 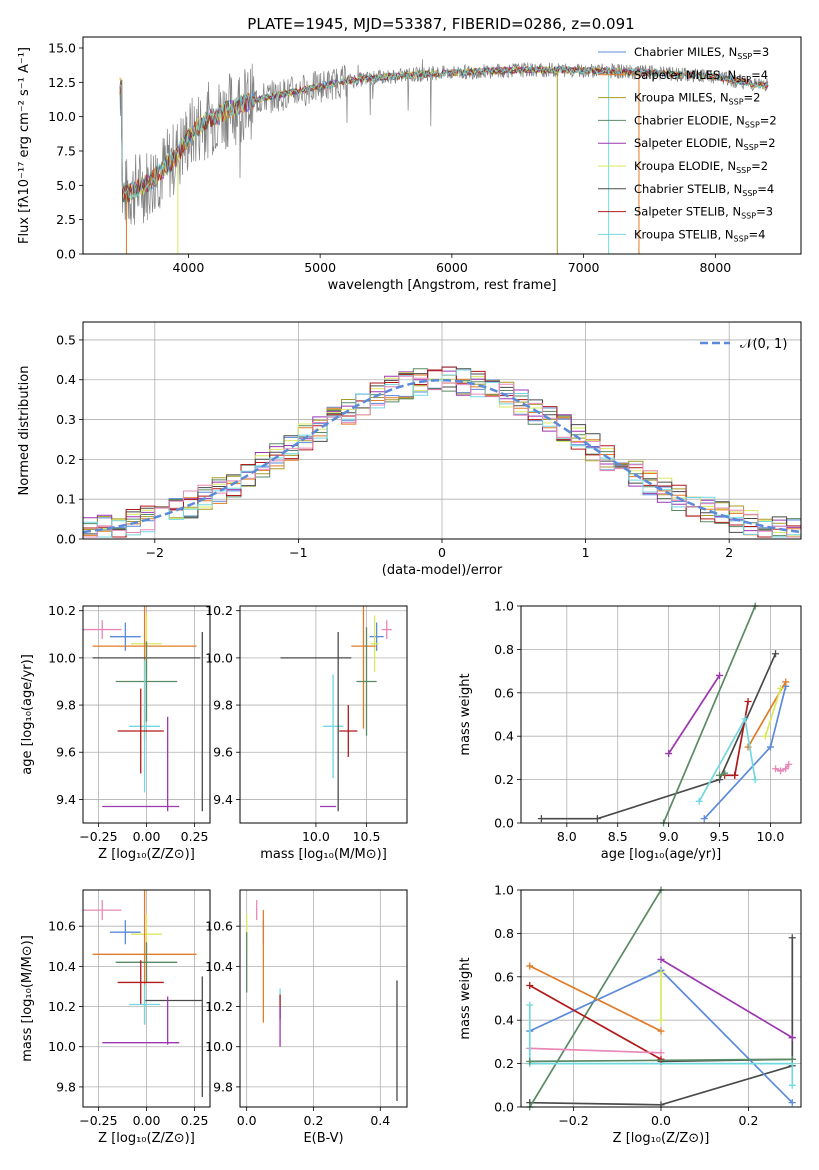 What do you see at coordinates (715, 267) in the screenshot?
I see `x-tick-label: 8000` at bounding box center [715, 267].